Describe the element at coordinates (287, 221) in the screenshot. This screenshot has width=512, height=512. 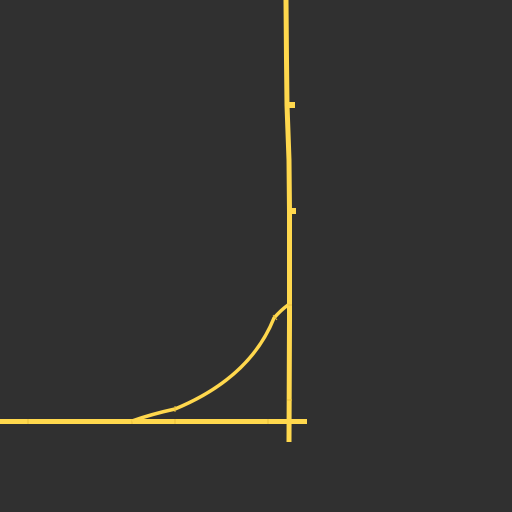
I see `vertical-track-line` at that location.